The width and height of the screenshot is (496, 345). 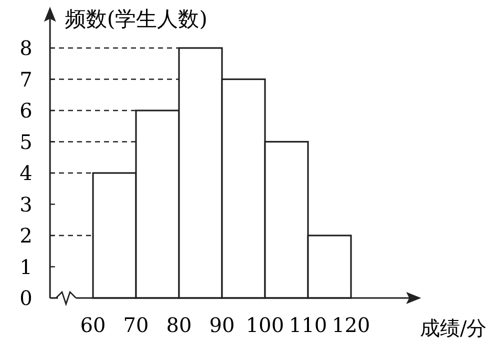 What do you see at coordinates (136, 19) in the screenshot?
I see `ylabel: 频数(学生人数)` at bounding box center [136, 19].